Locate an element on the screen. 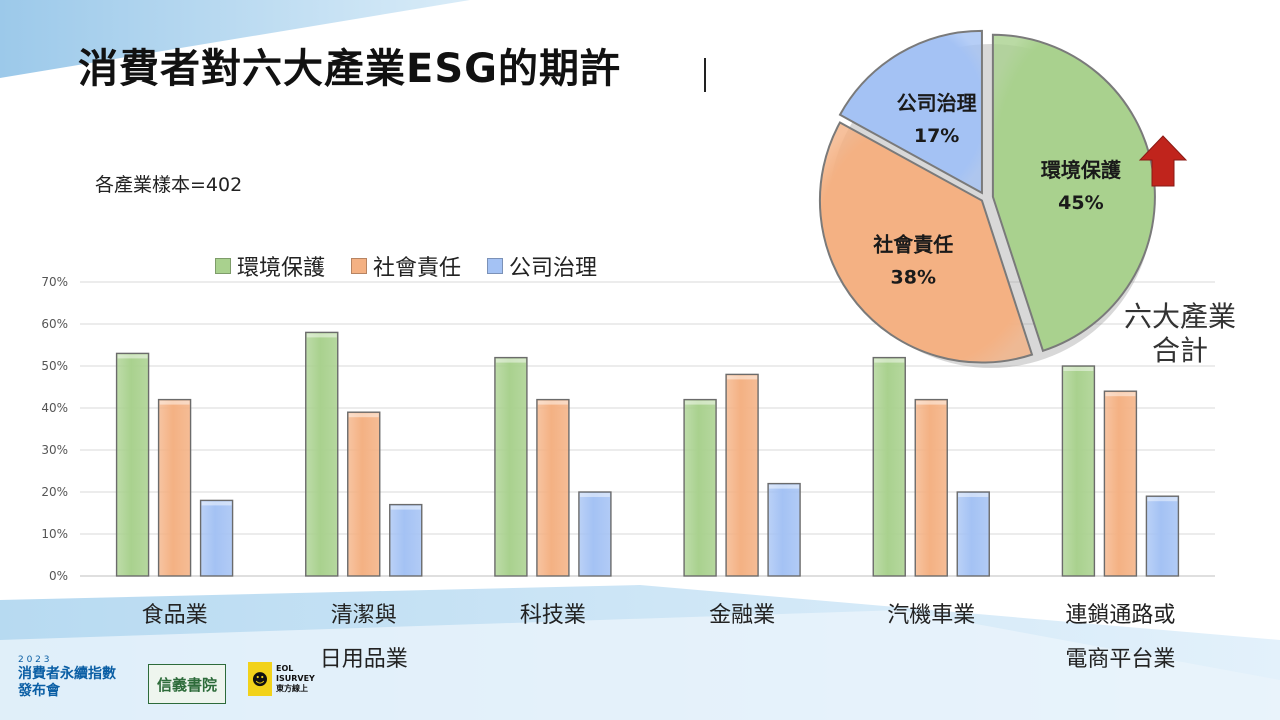 The image size is (1280, 720). legend-label-social: 社會責任 is located at coordinates (417, 268).